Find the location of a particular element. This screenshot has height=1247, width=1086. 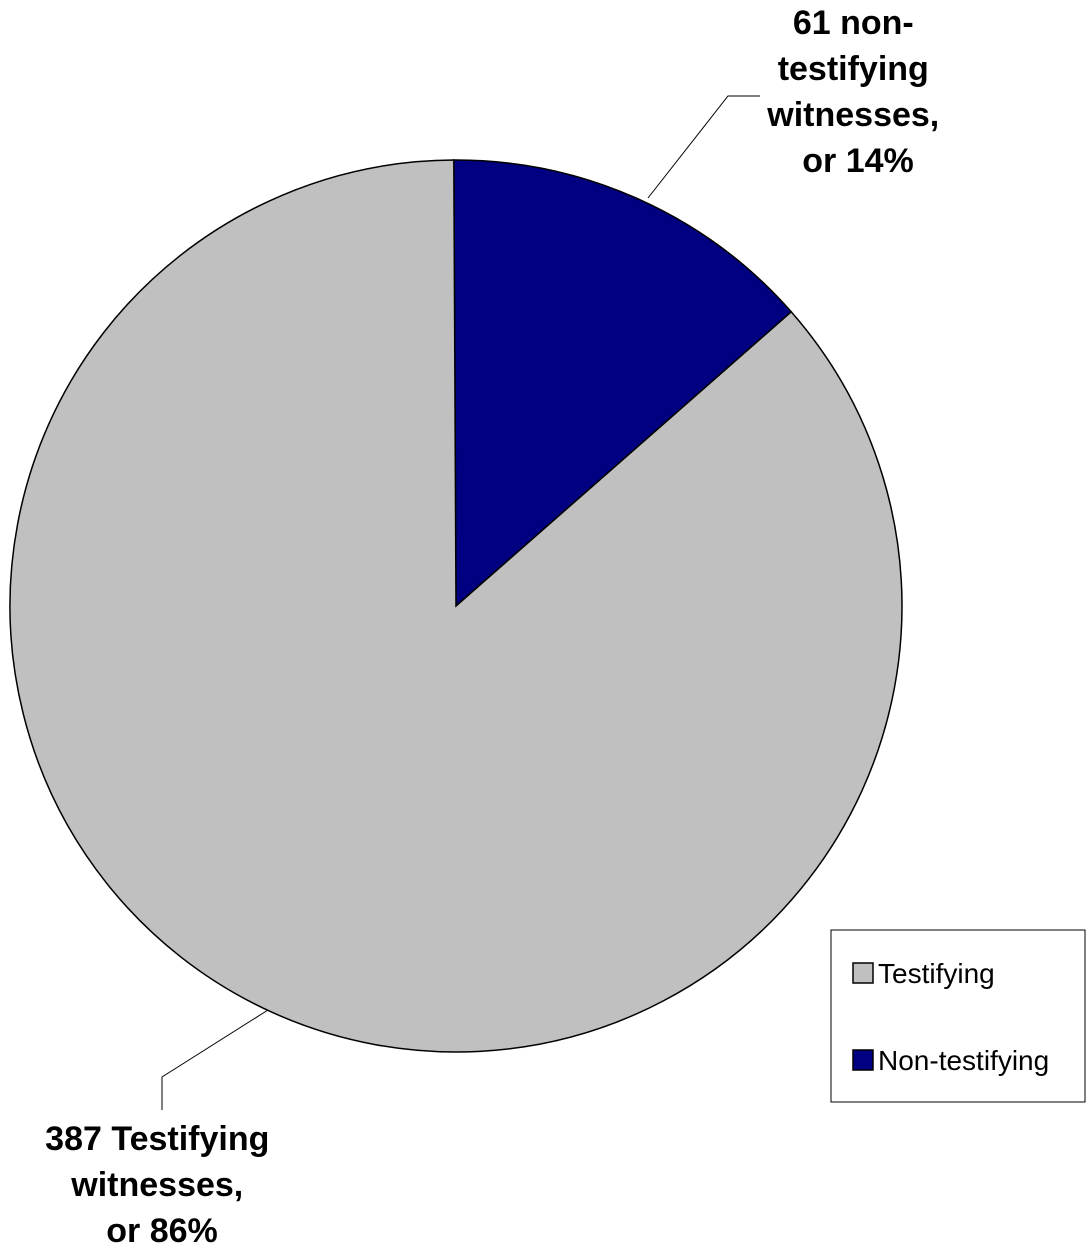

legend-swatch-testifying is located at coordinates (863, 973).